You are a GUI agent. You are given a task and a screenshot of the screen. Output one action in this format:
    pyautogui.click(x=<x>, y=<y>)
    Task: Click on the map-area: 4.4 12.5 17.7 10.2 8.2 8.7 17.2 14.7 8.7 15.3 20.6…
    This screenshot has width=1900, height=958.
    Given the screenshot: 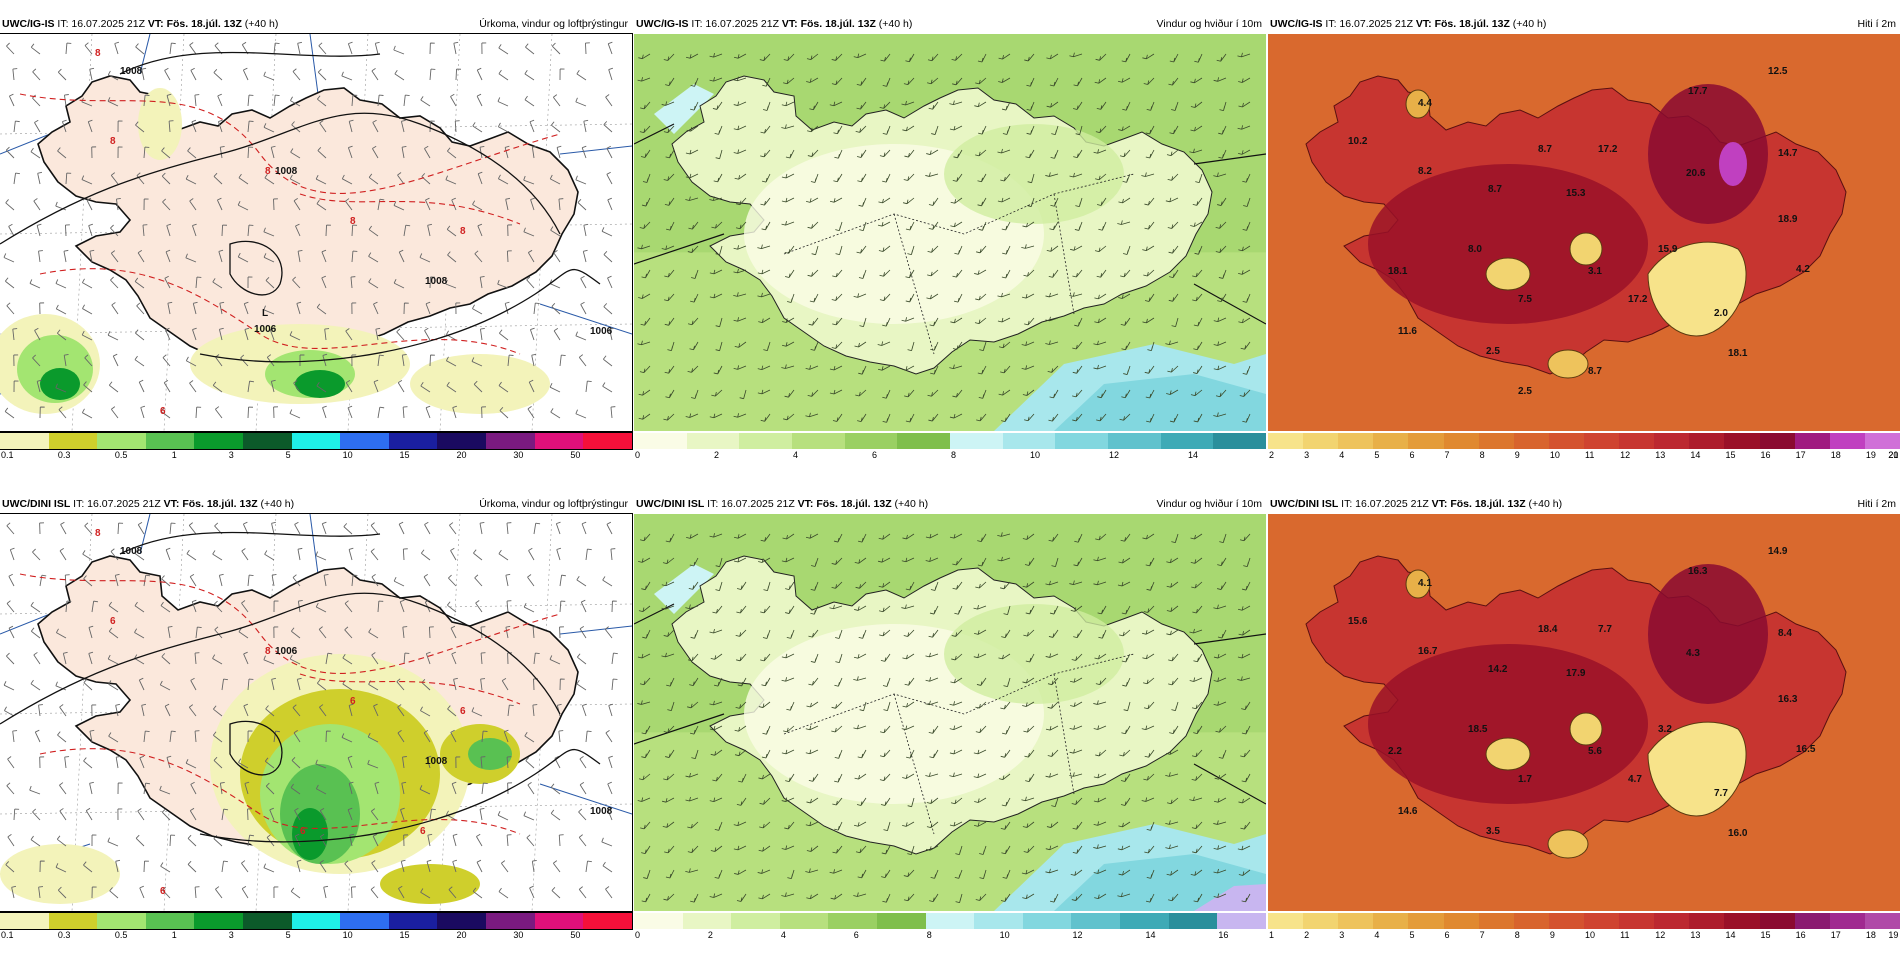 What is the action you would take?
    pyautogui.click(x=1584, y=232)
    